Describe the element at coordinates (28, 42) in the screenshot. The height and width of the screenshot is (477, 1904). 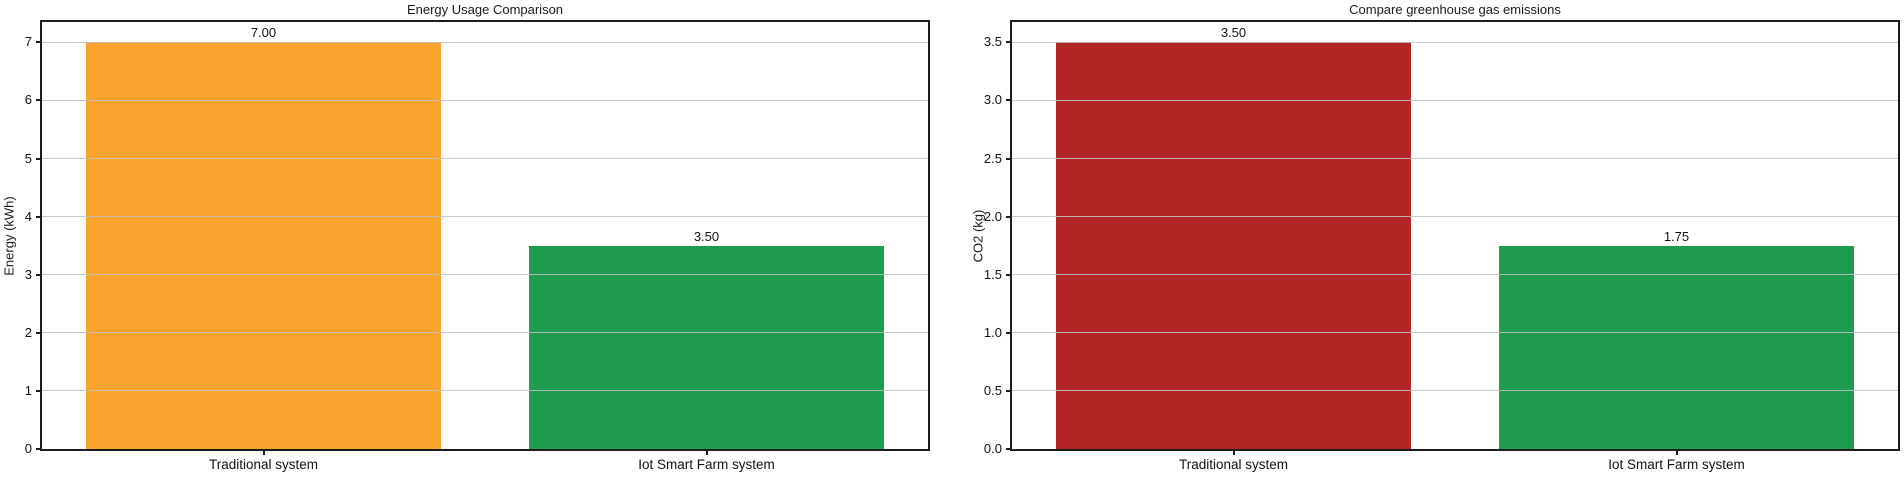
I see `y-tick-label: 7` at that location.